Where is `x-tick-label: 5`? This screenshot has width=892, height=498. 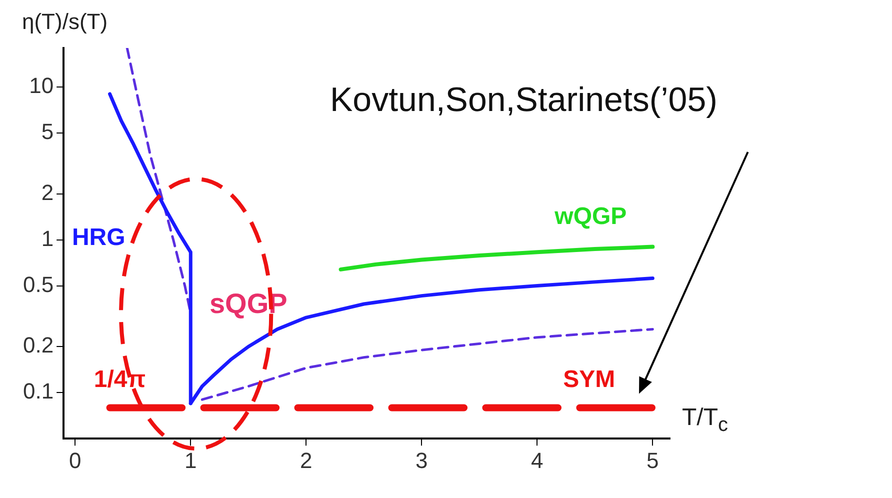 x-tick-label: 5 is located at coordinates (652, 460).